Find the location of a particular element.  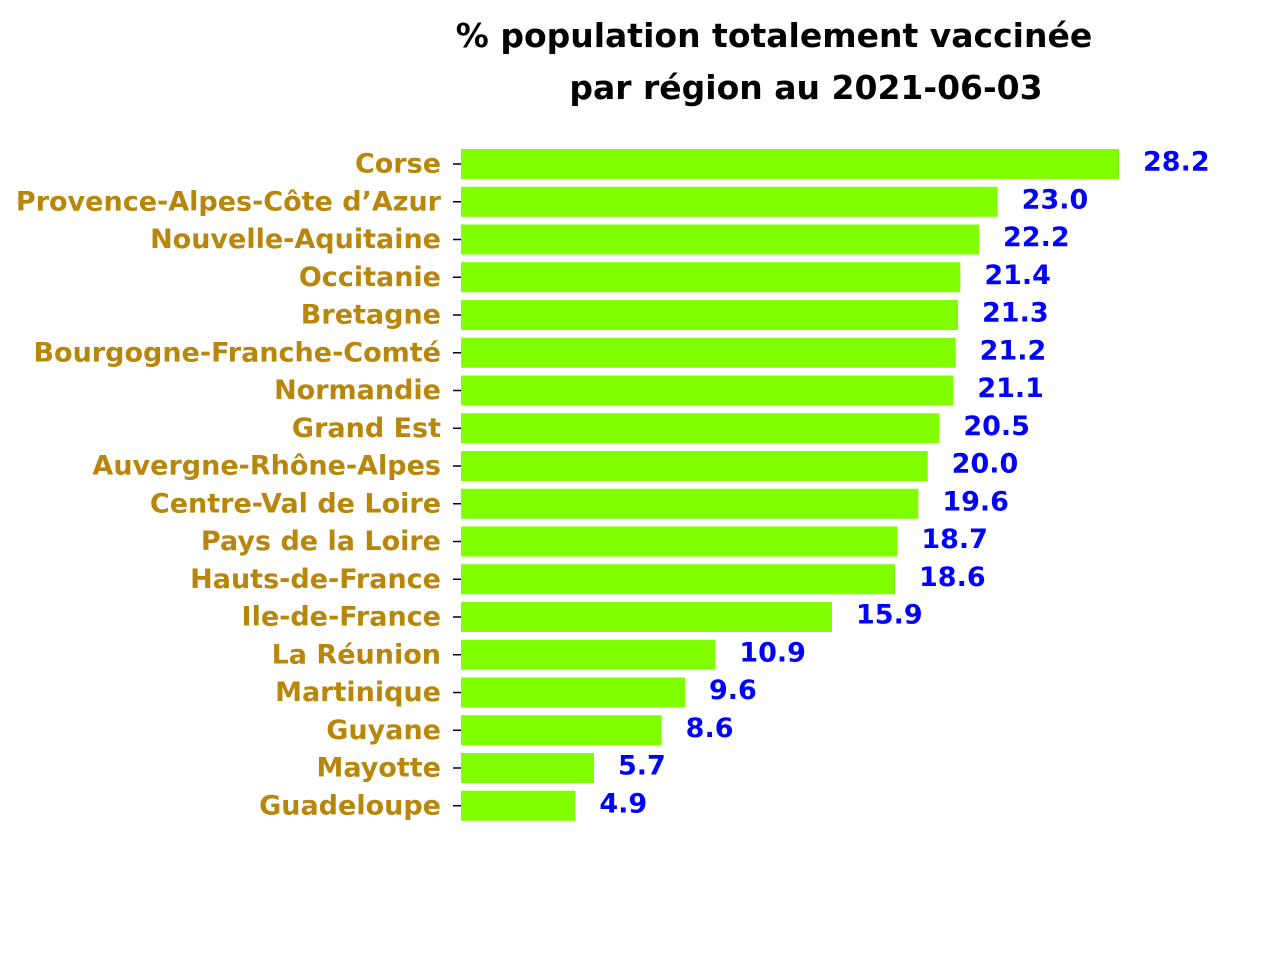

bar-value-label: 9.6 is located at coordinates (733, 690).